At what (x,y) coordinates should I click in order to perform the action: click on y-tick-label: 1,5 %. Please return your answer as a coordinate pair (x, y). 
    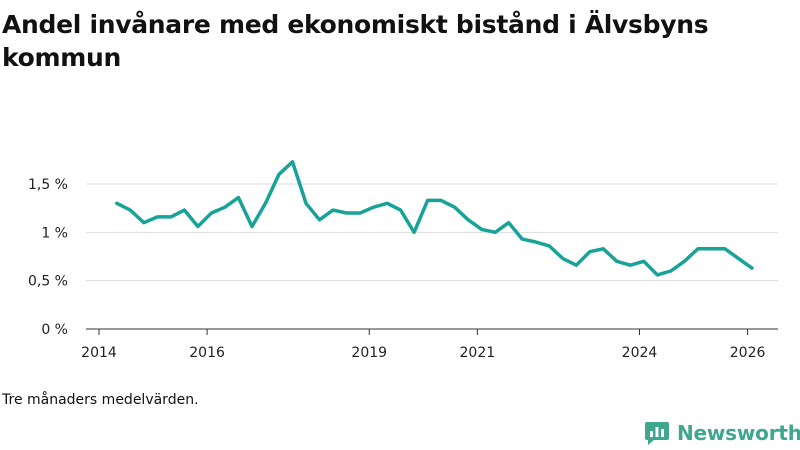
    Looking at the image, I should click on (48, 185).